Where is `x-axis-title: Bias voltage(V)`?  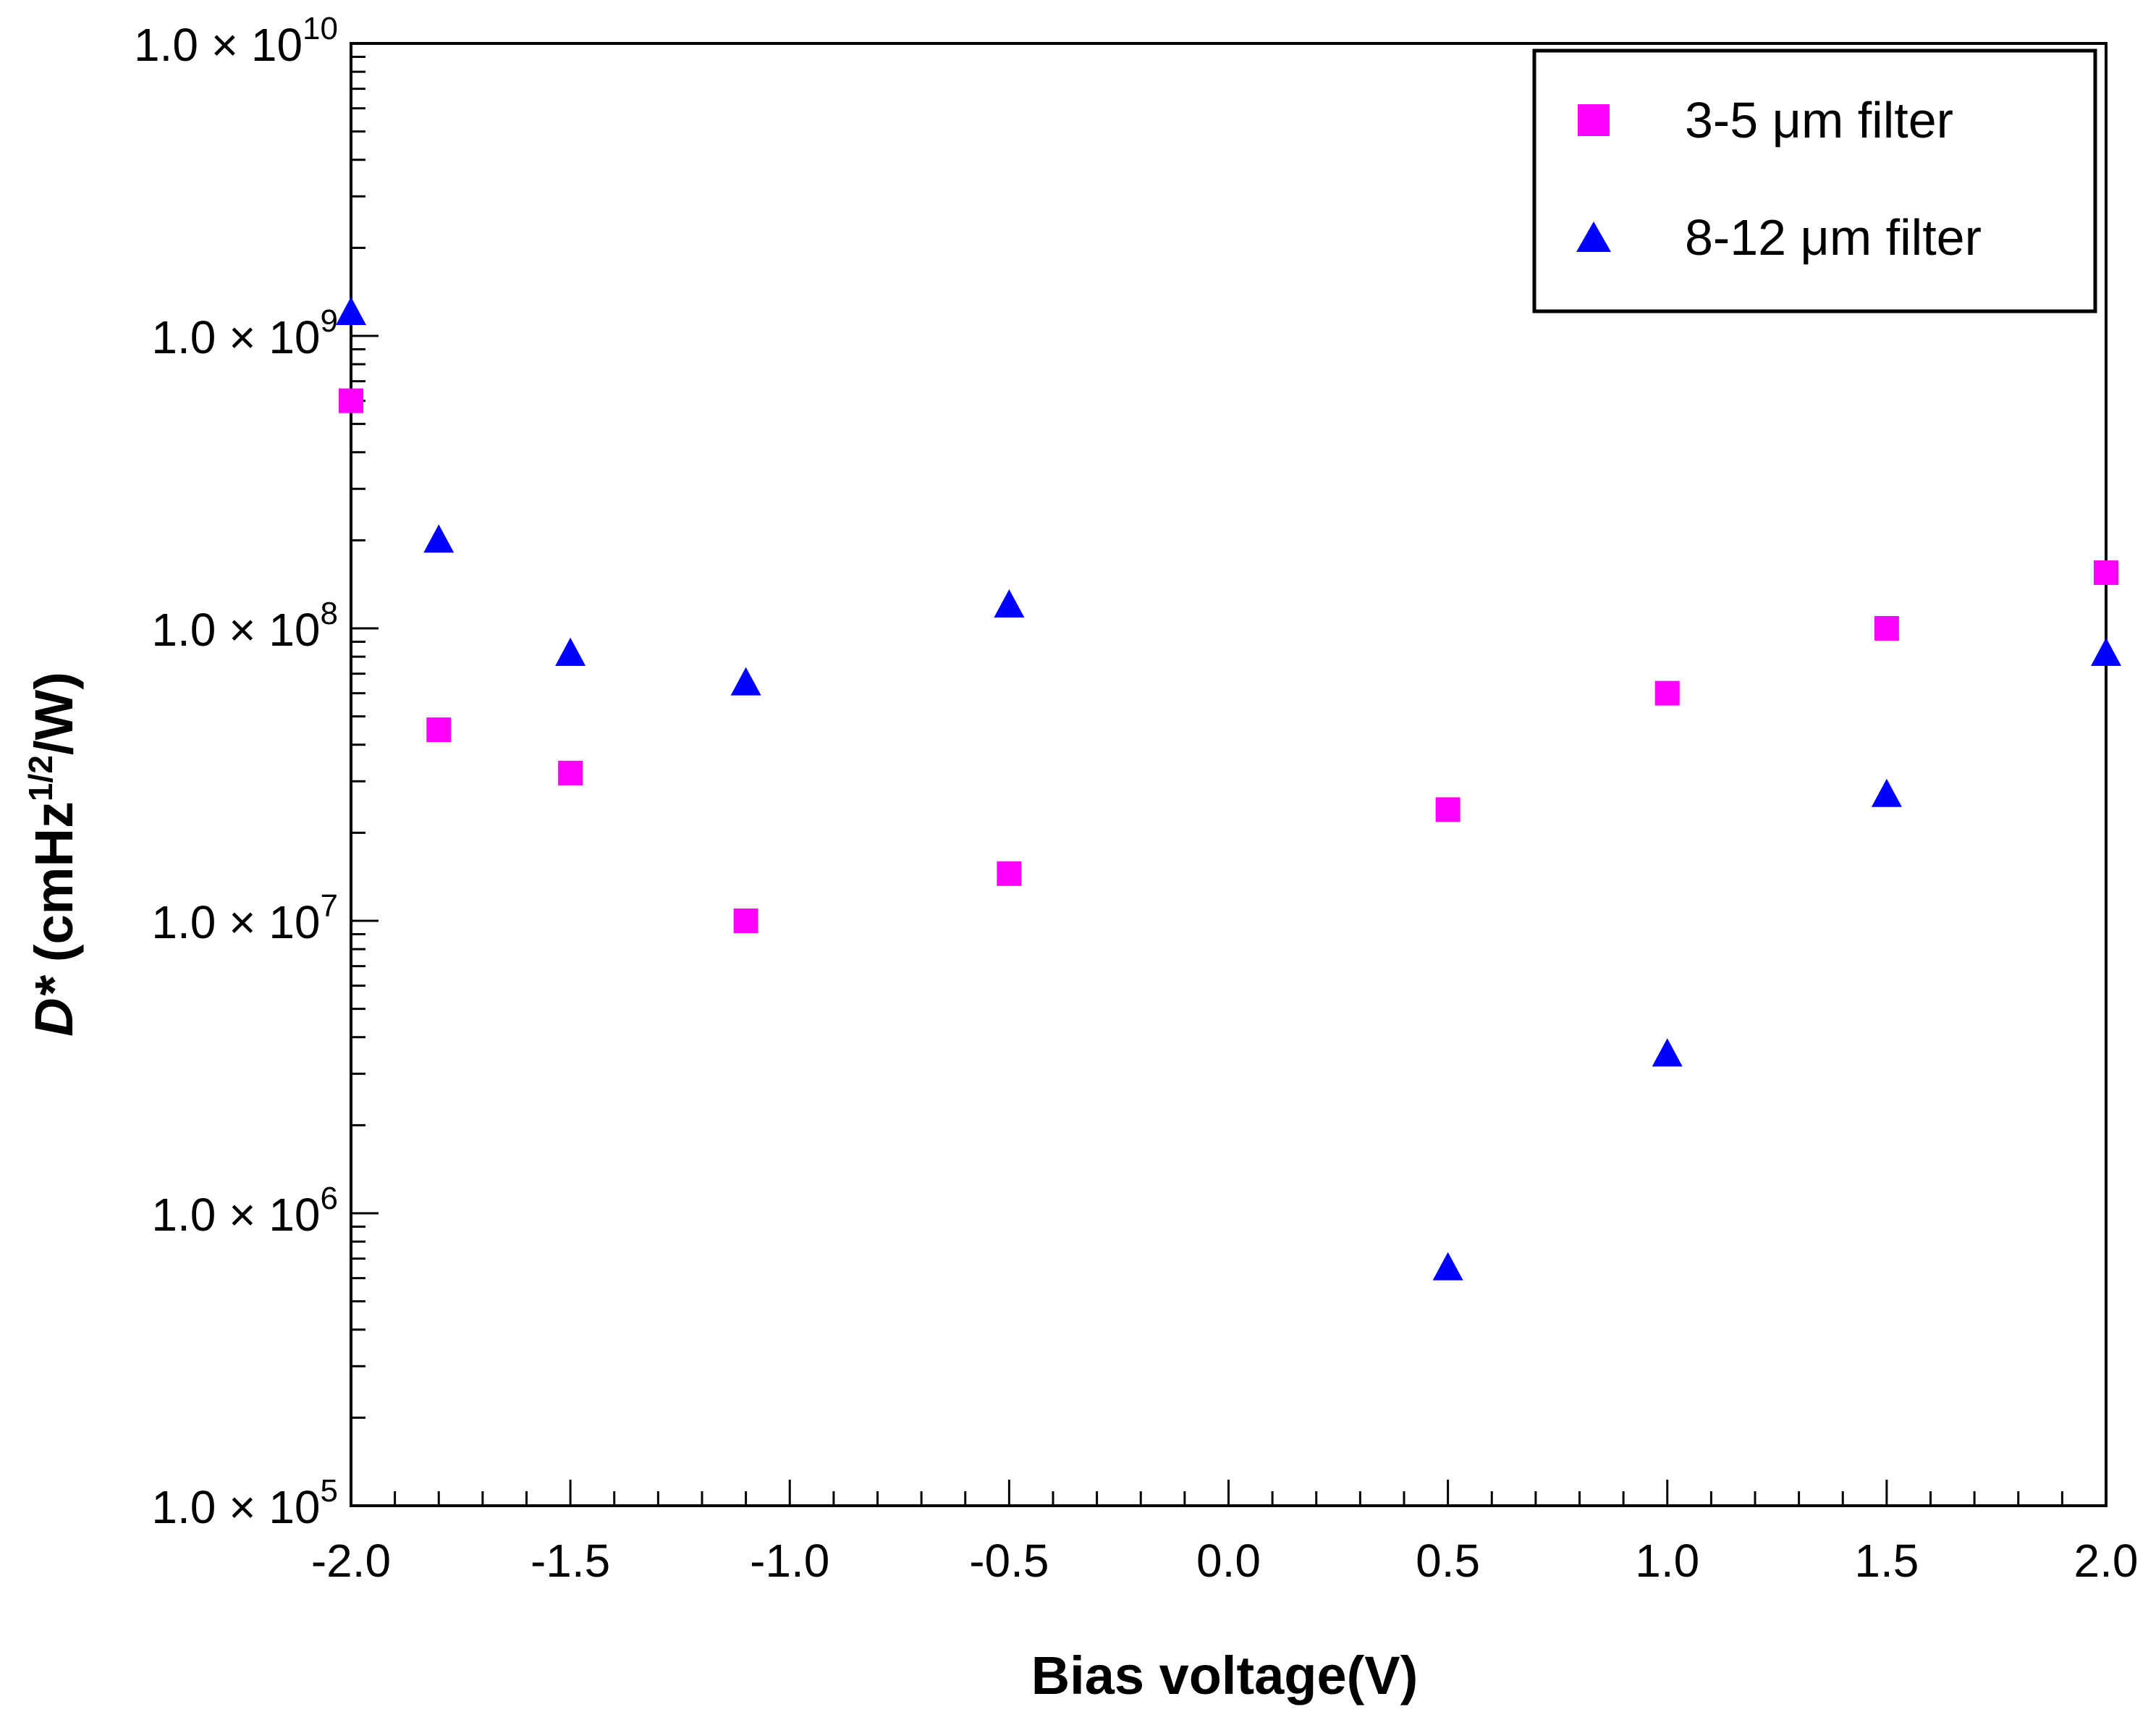
x-axis-title: Bias voltage(V) is located at coordinates (1225, 1675).